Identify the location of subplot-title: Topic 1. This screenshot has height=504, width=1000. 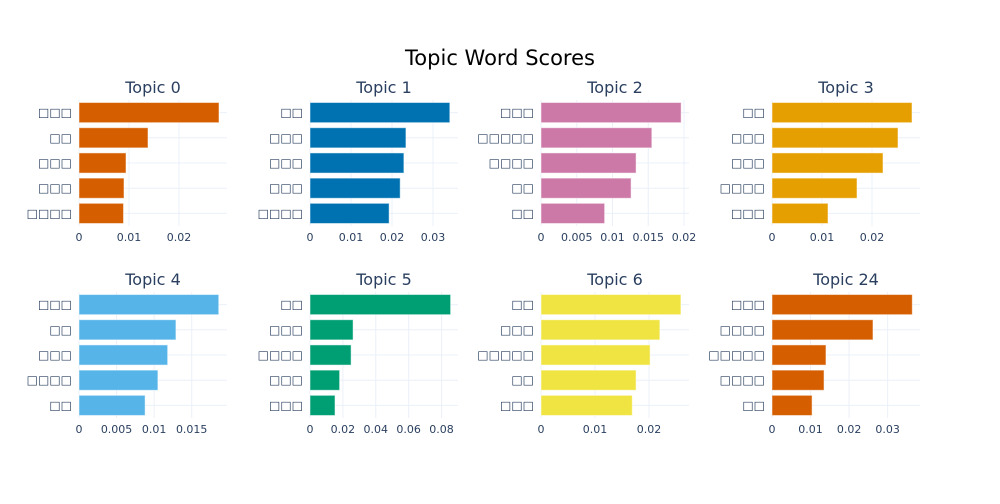
(383, 87).